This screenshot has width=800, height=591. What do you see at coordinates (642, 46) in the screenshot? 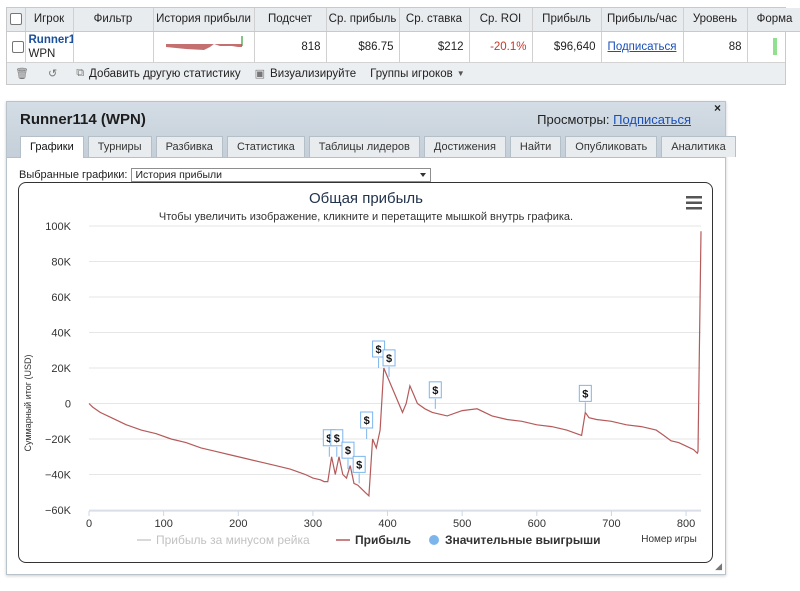
I see `subscribe-link: Подписаться` at bounding box center [642, 46].